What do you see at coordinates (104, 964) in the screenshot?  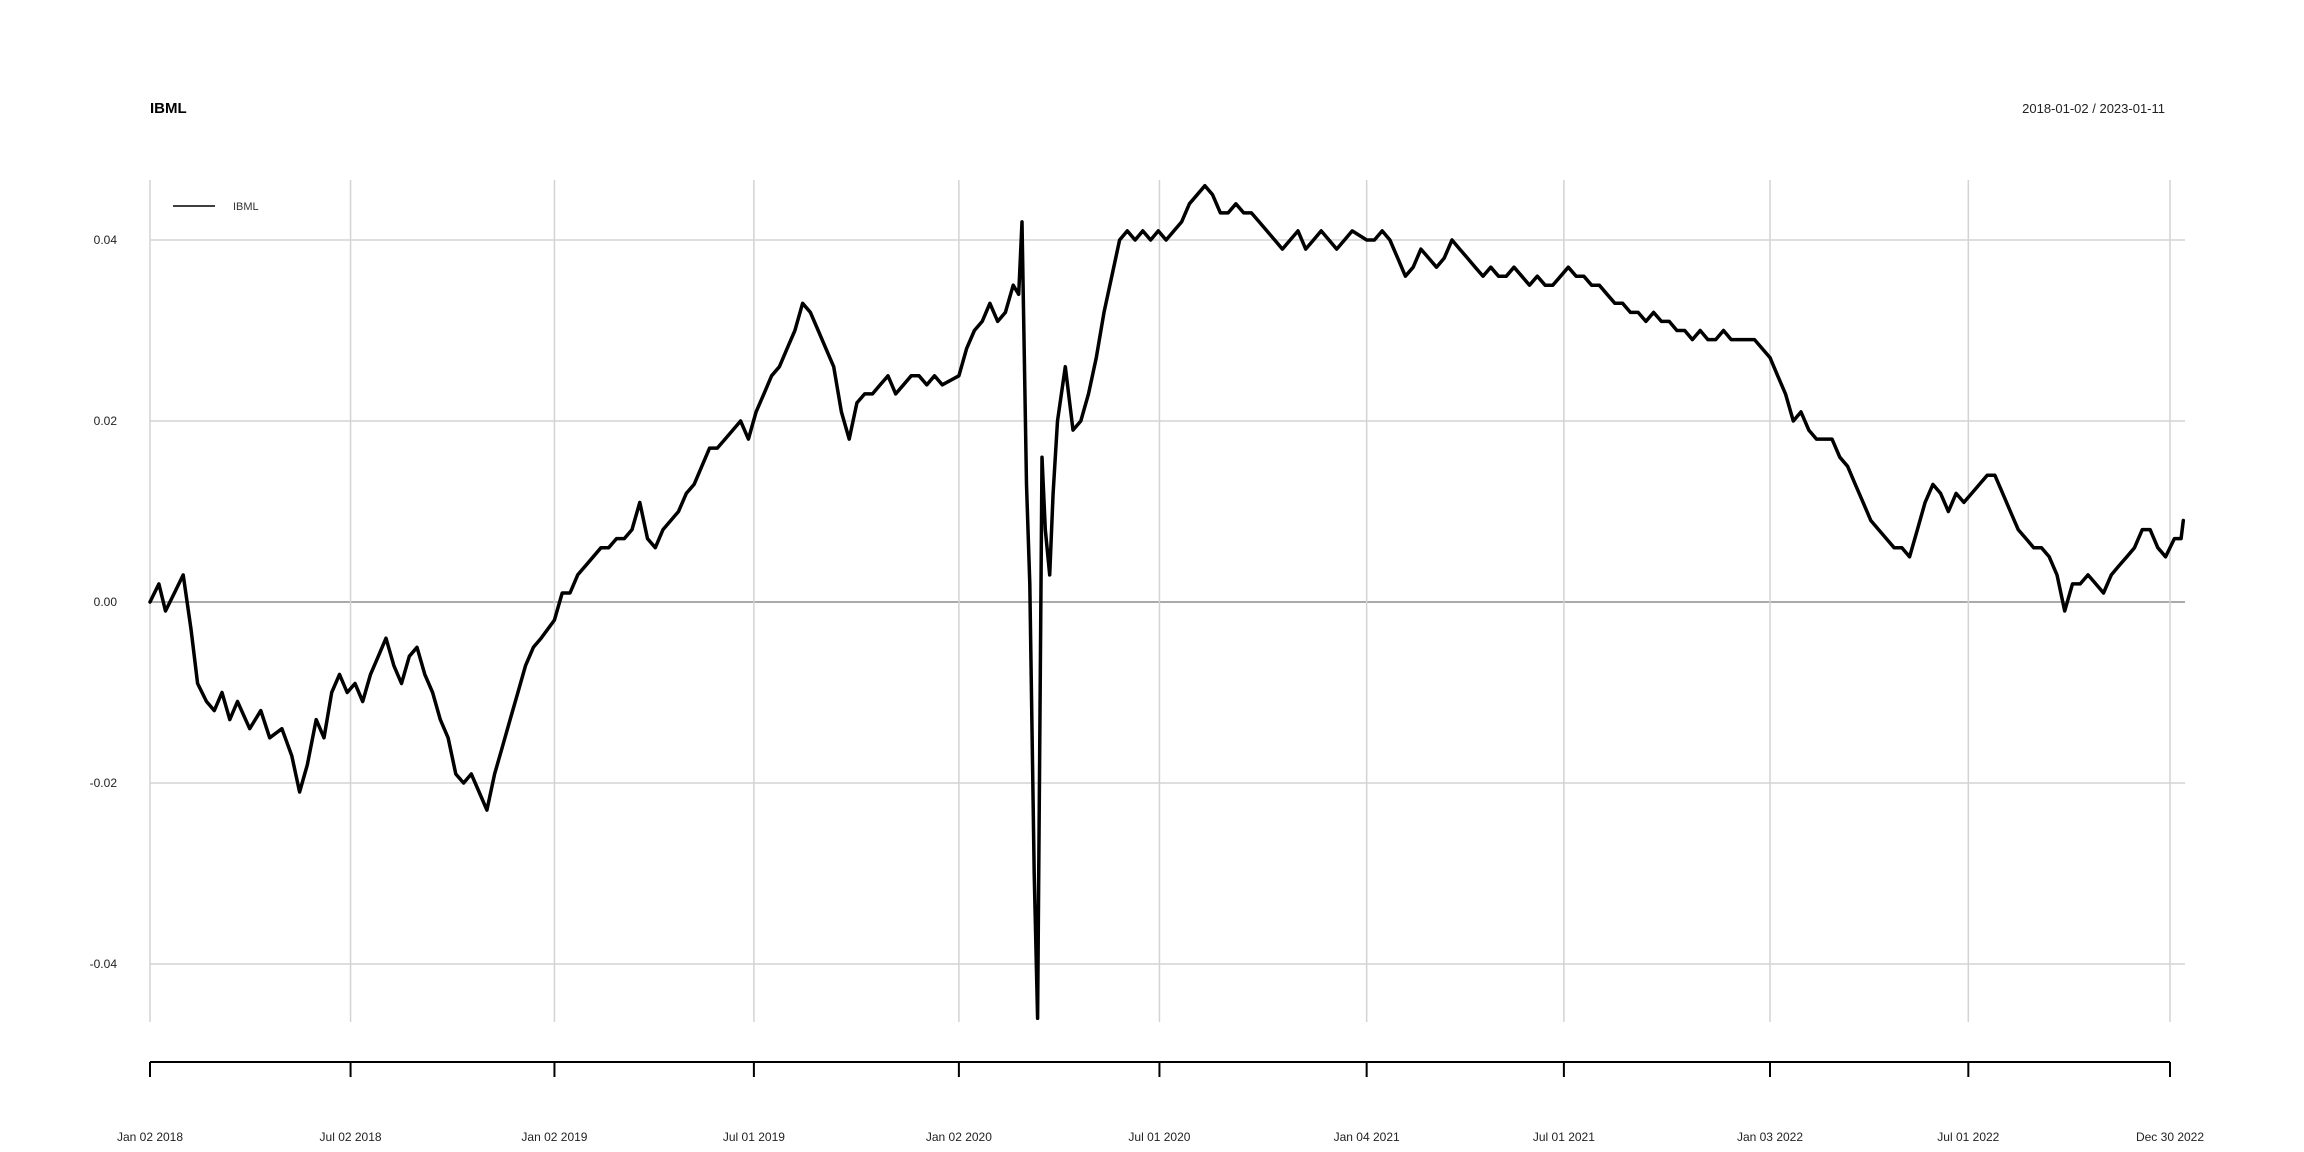 I see `y-tick-label: -0.04` at bounding box center [104, 964].